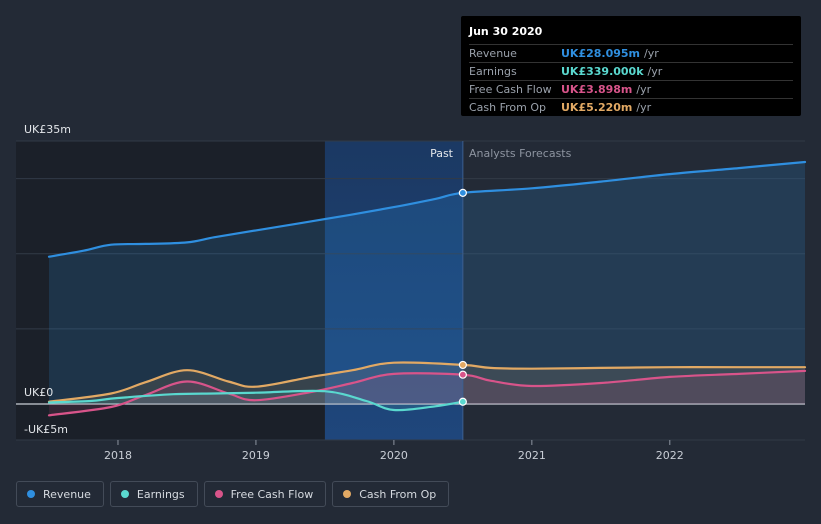 The width and height of the screenshot is (821, 524). What do you see at coordinates (393, 290) in the screenshot?
I see `highlight-period` at bounding box center [393, 290].